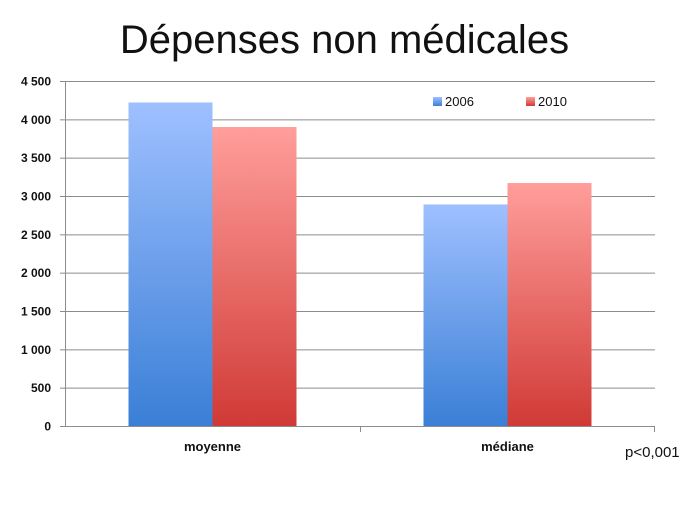 The height and width of the screenshot is (517, 689). Describe the element at coordinates (552, 101) in the screenshot. I see `legend-label-2010: 2010` at that location.